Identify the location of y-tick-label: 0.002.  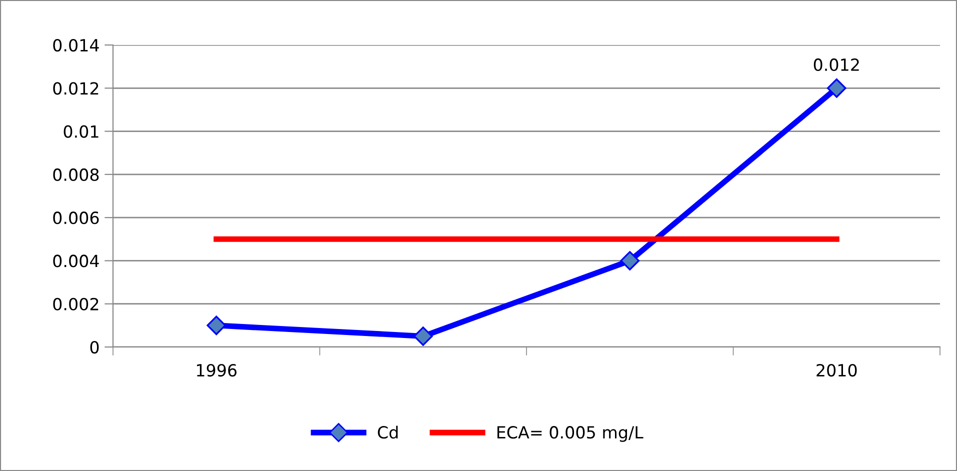
(75, 304).